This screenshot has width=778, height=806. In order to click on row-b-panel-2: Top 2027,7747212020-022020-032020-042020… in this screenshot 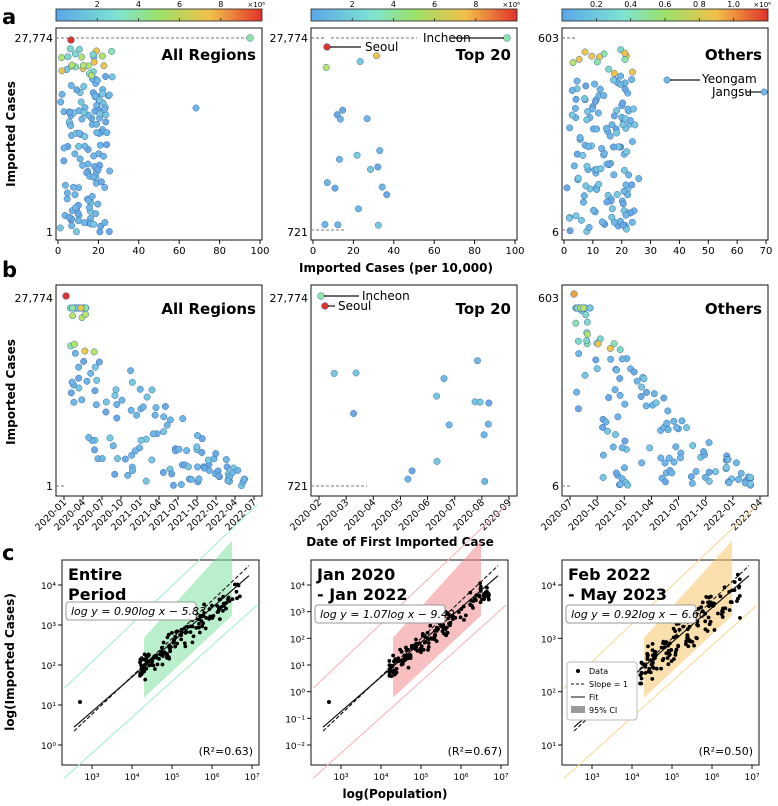, I will do `click(394, 408)`.